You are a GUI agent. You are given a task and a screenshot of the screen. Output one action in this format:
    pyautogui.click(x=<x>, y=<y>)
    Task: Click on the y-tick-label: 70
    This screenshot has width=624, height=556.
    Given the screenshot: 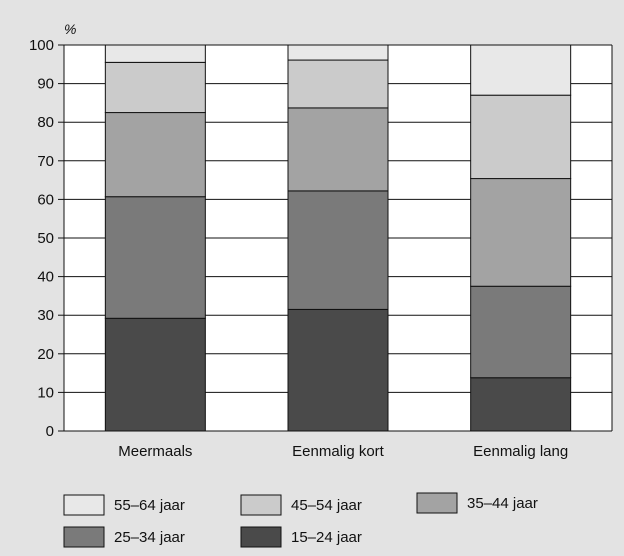 What is the action you would take?
    pyautogui.click(x=45, y=161)
    